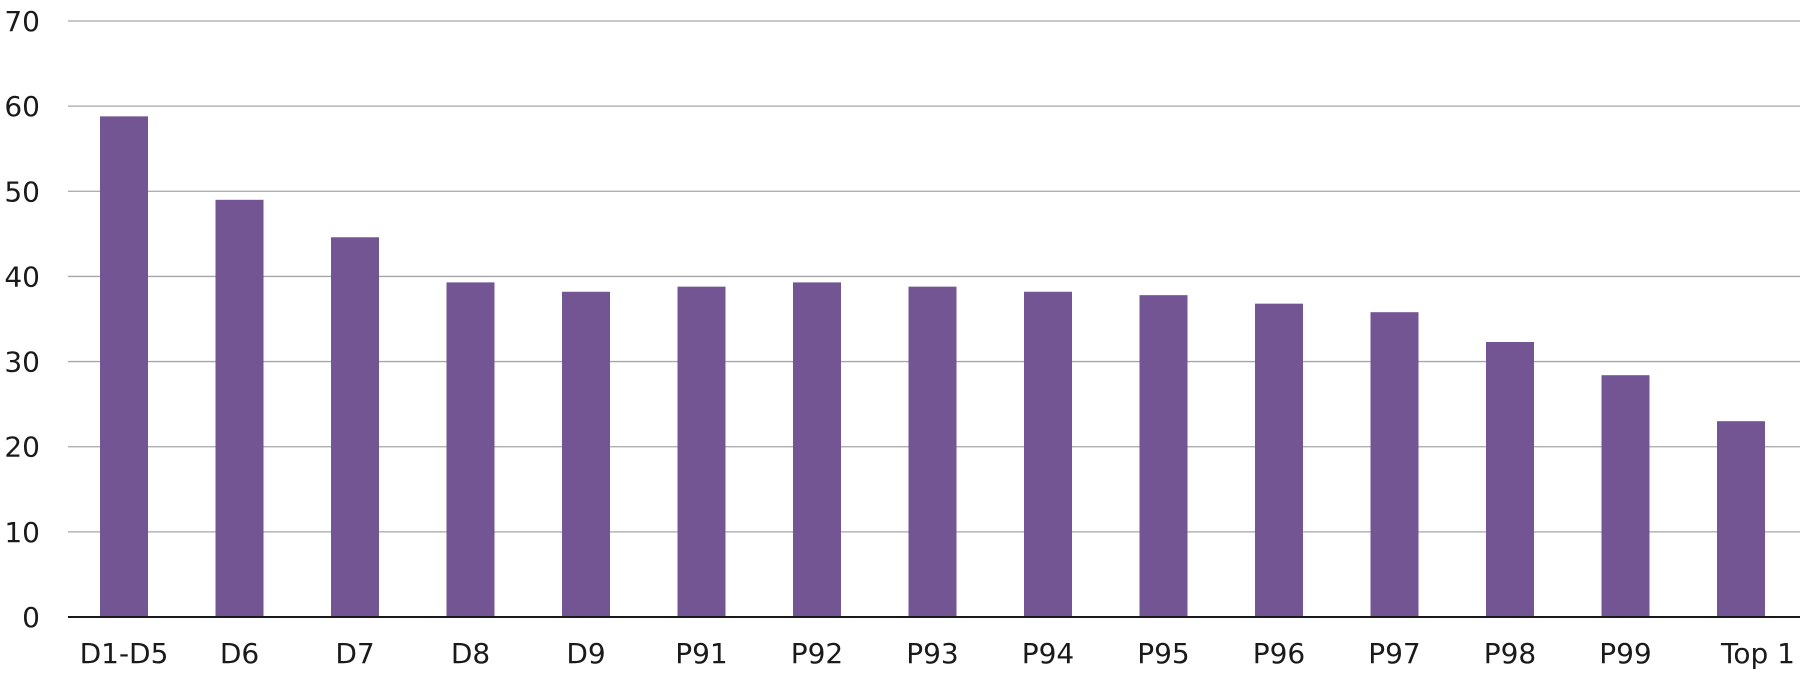 The width and height of the screenshot is (1800, 673). Describe the element at coordinates (701, 653) in the screenshot. I see `x-tick-label: P91` at that location.